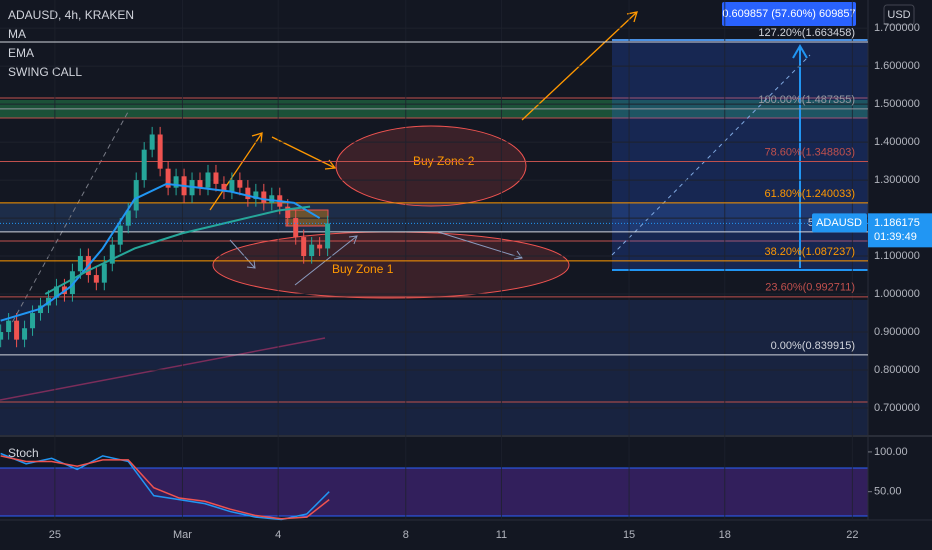 The image size is (932, 550). Describe the element at coordinates (888, 492) in the screenshot. I see `y-tick-label: 50.00` at that location.